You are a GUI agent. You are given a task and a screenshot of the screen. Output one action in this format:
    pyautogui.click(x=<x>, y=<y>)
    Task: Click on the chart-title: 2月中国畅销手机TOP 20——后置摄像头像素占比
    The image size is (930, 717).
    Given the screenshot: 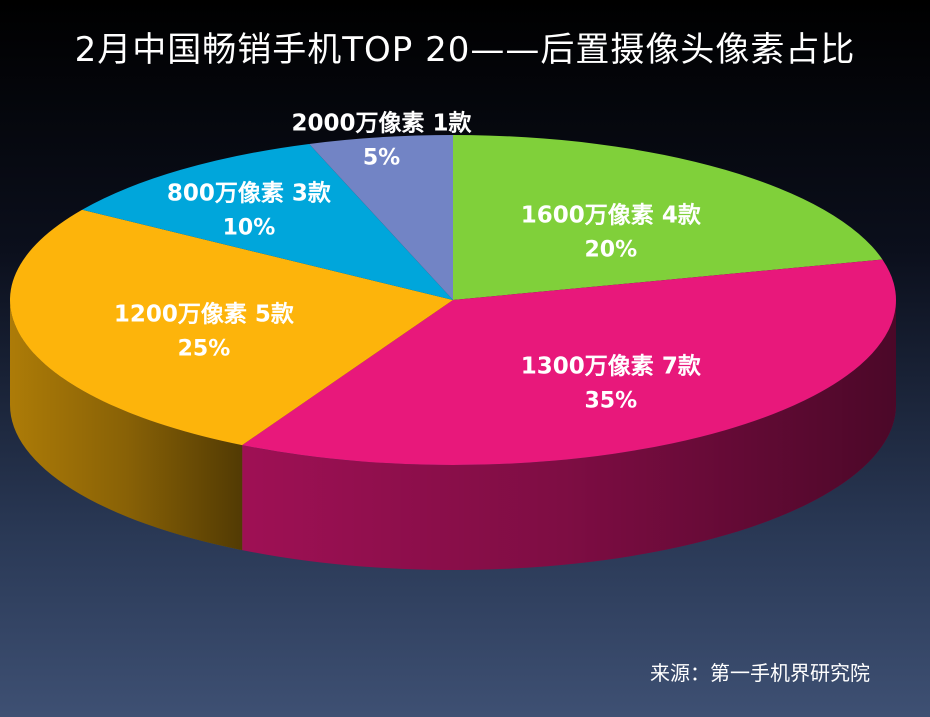 What is the action you would take?
    pyautogui.click(x=465, y=50)
    